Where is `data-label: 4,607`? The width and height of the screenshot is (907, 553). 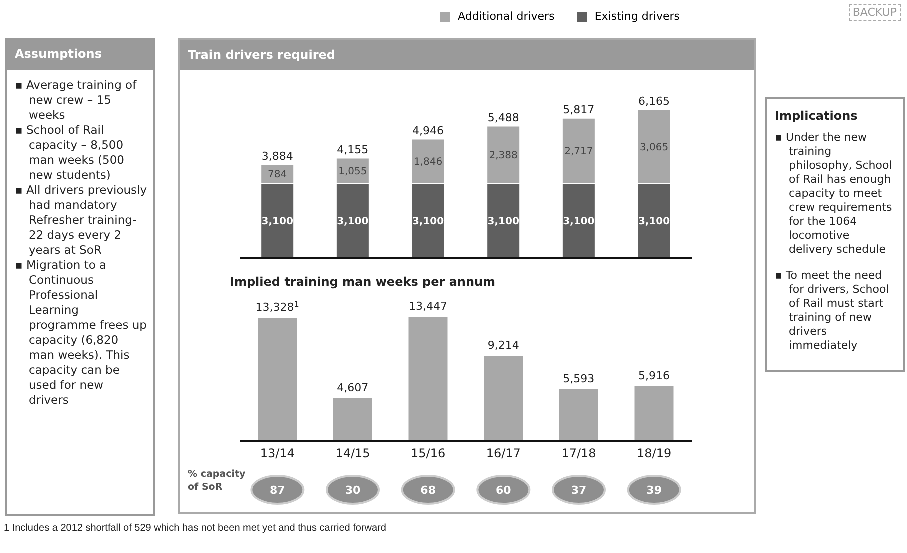
data-label: 4,607 is located at coordinates (353, 388).